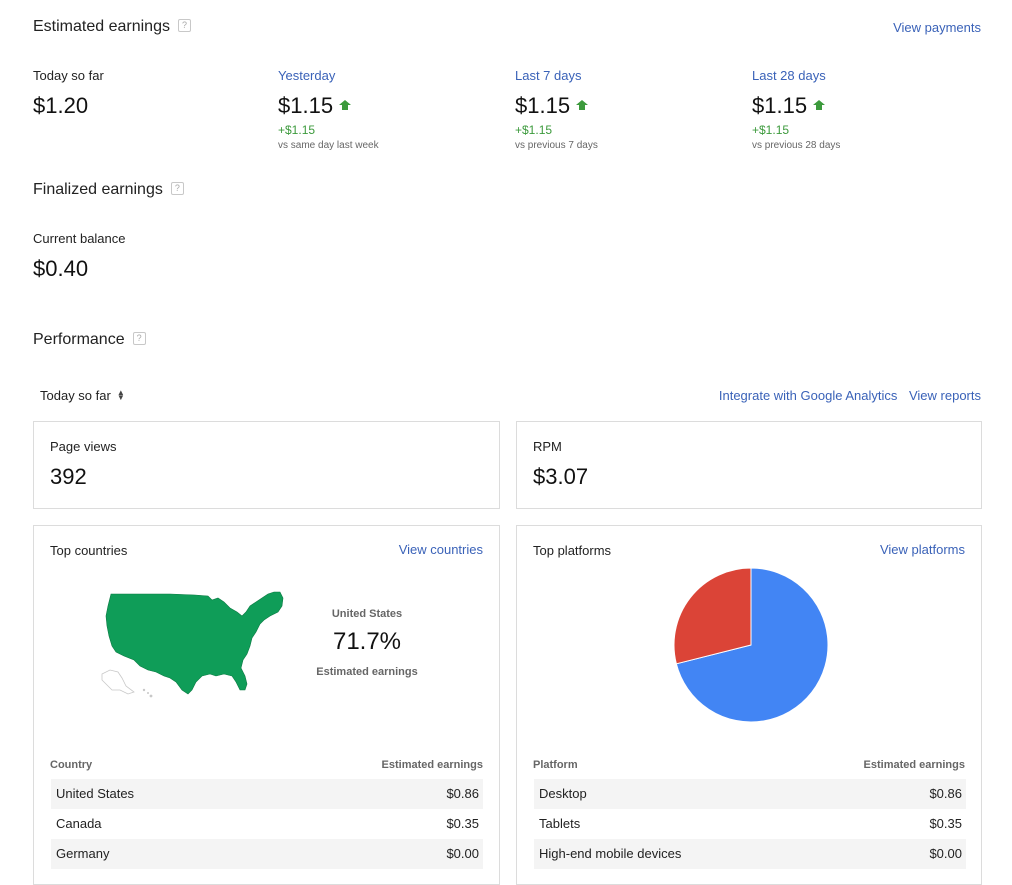 This screenshot has width=1012, height=885. Describe the element at coordinates (95, 793) in the screenshot. I see `country-name: United States` at that location.